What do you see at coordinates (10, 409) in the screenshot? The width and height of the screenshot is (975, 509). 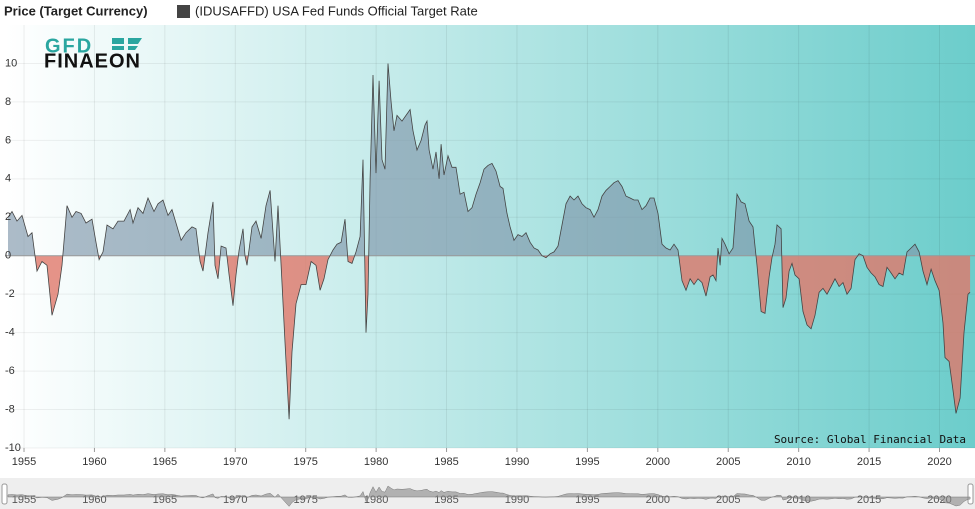 I see `y-tick-label: -8` at bounding box center [10, 409].